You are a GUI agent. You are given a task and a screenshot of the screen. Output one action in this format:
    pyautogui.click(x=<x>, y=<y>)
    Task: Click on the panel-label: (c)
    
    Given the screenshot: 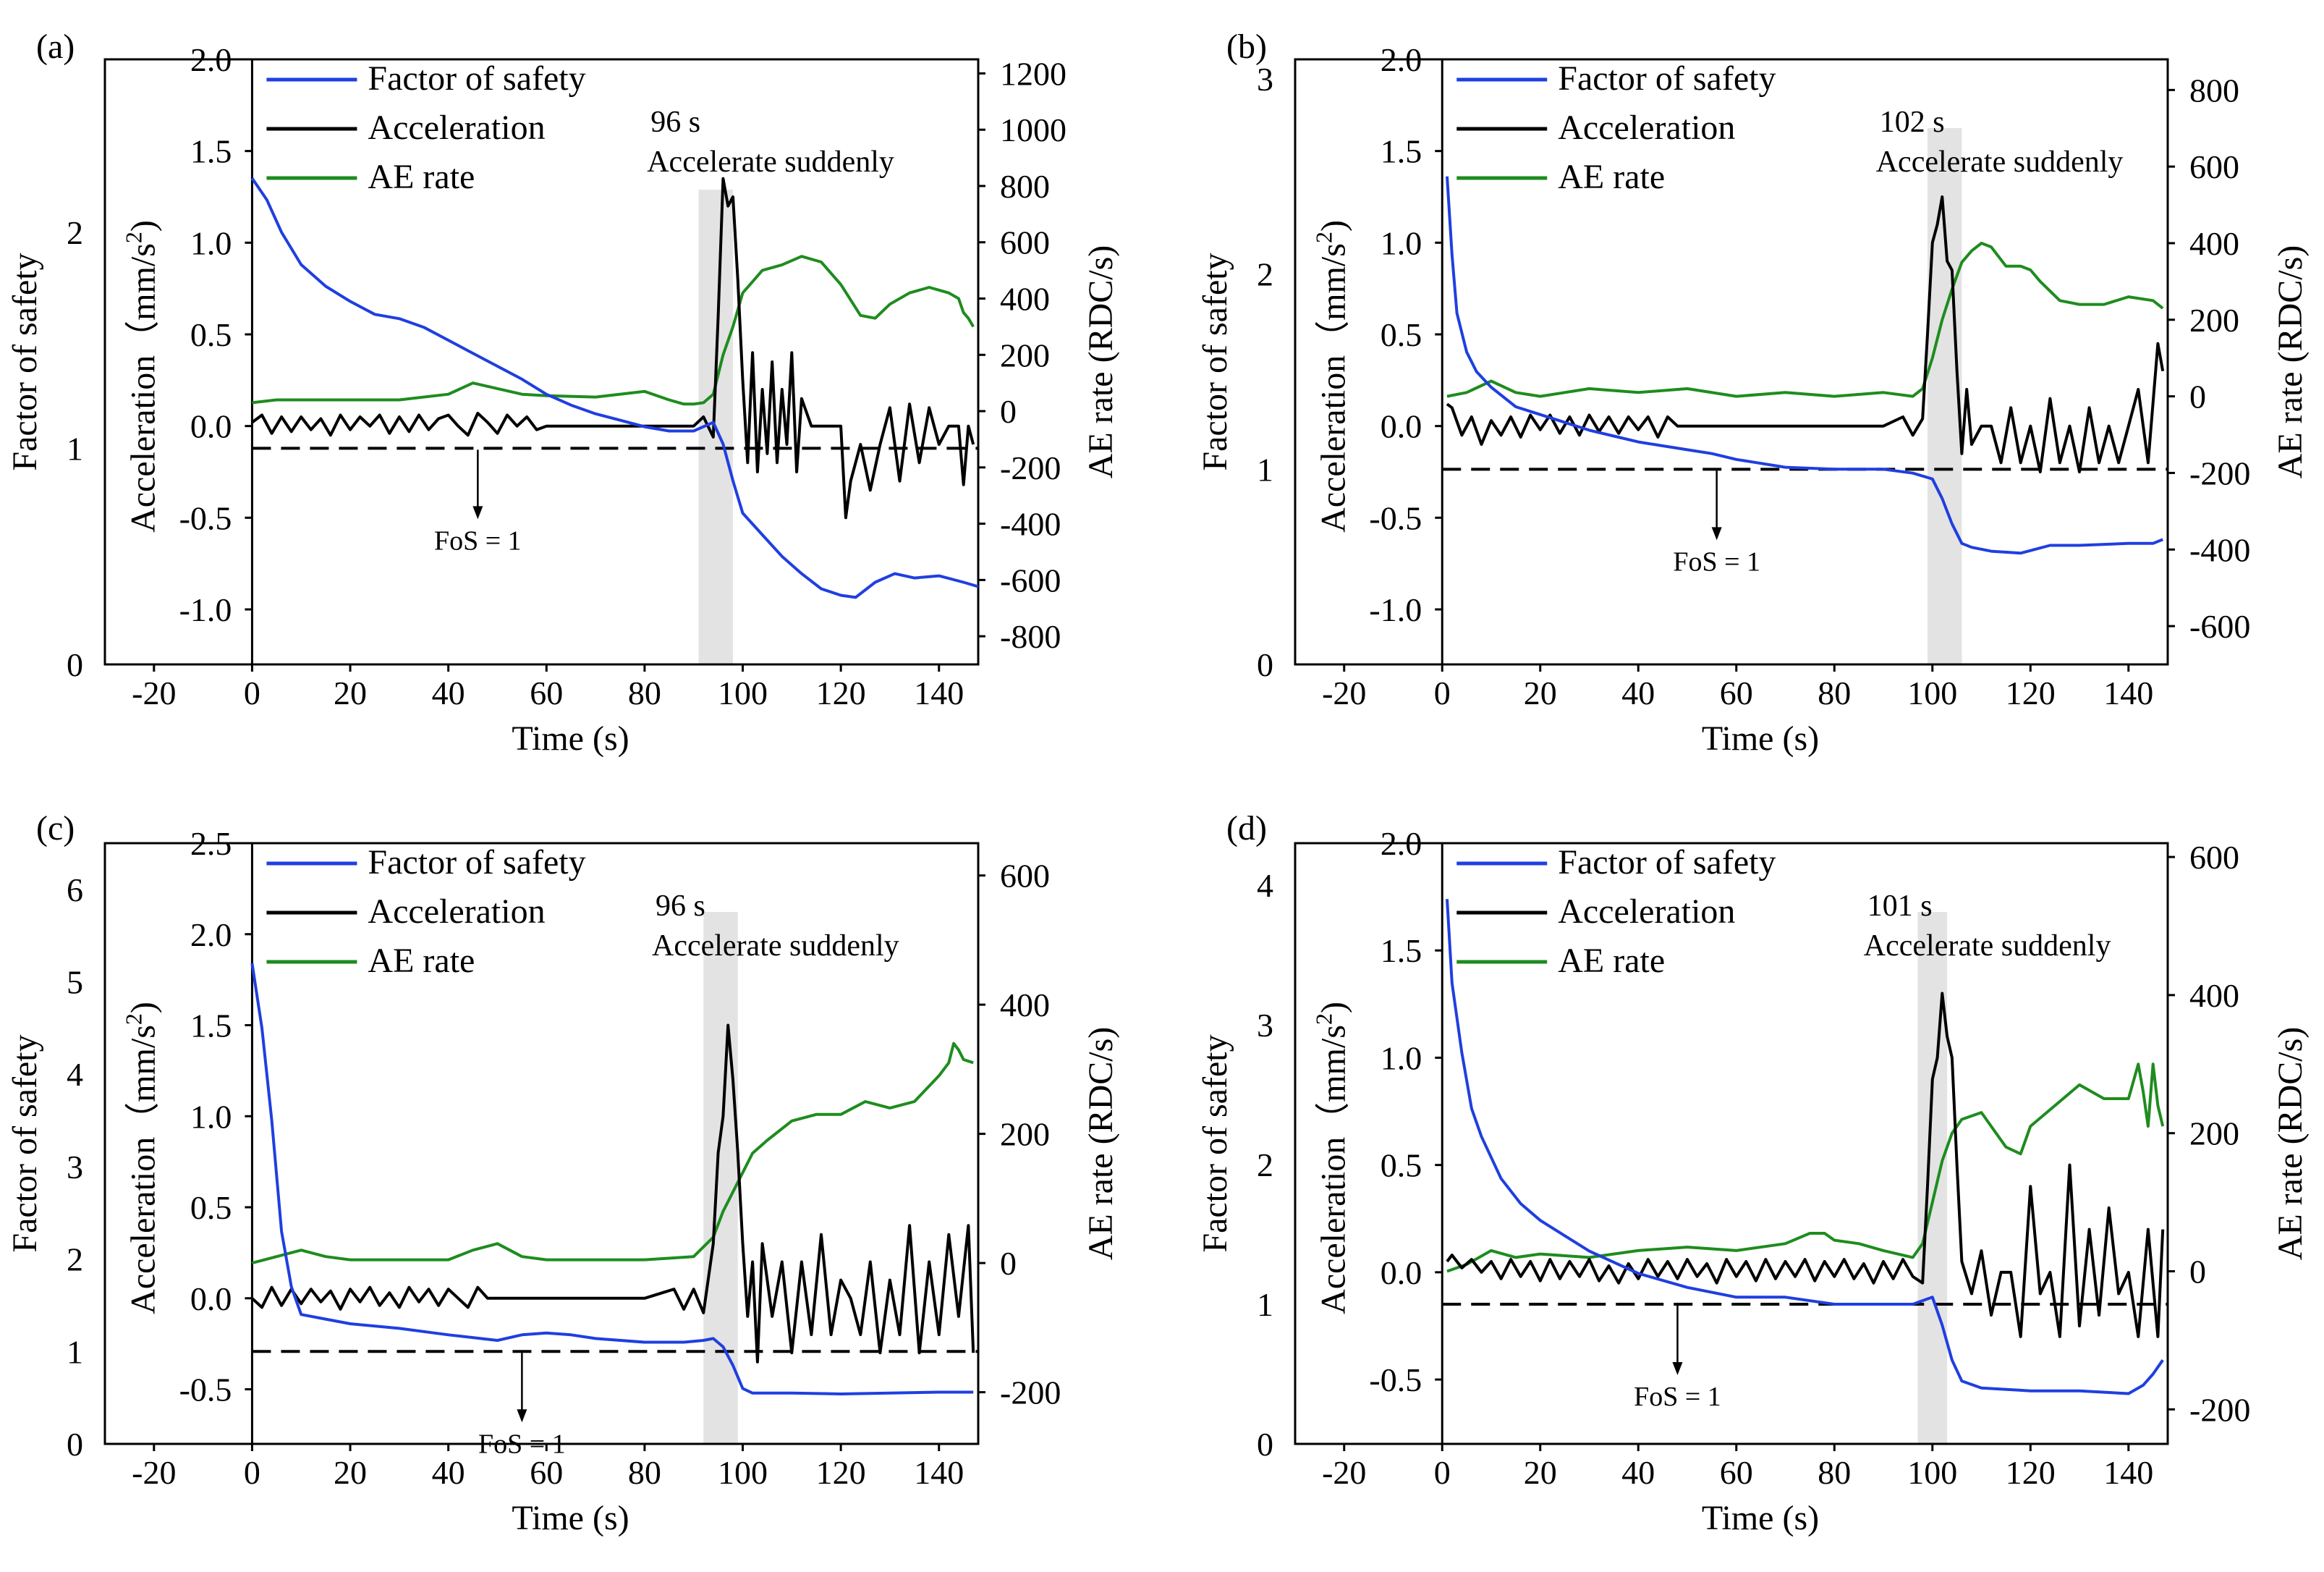 What is the action you would take?
    pyautogui.click(x=55, y=828)
    